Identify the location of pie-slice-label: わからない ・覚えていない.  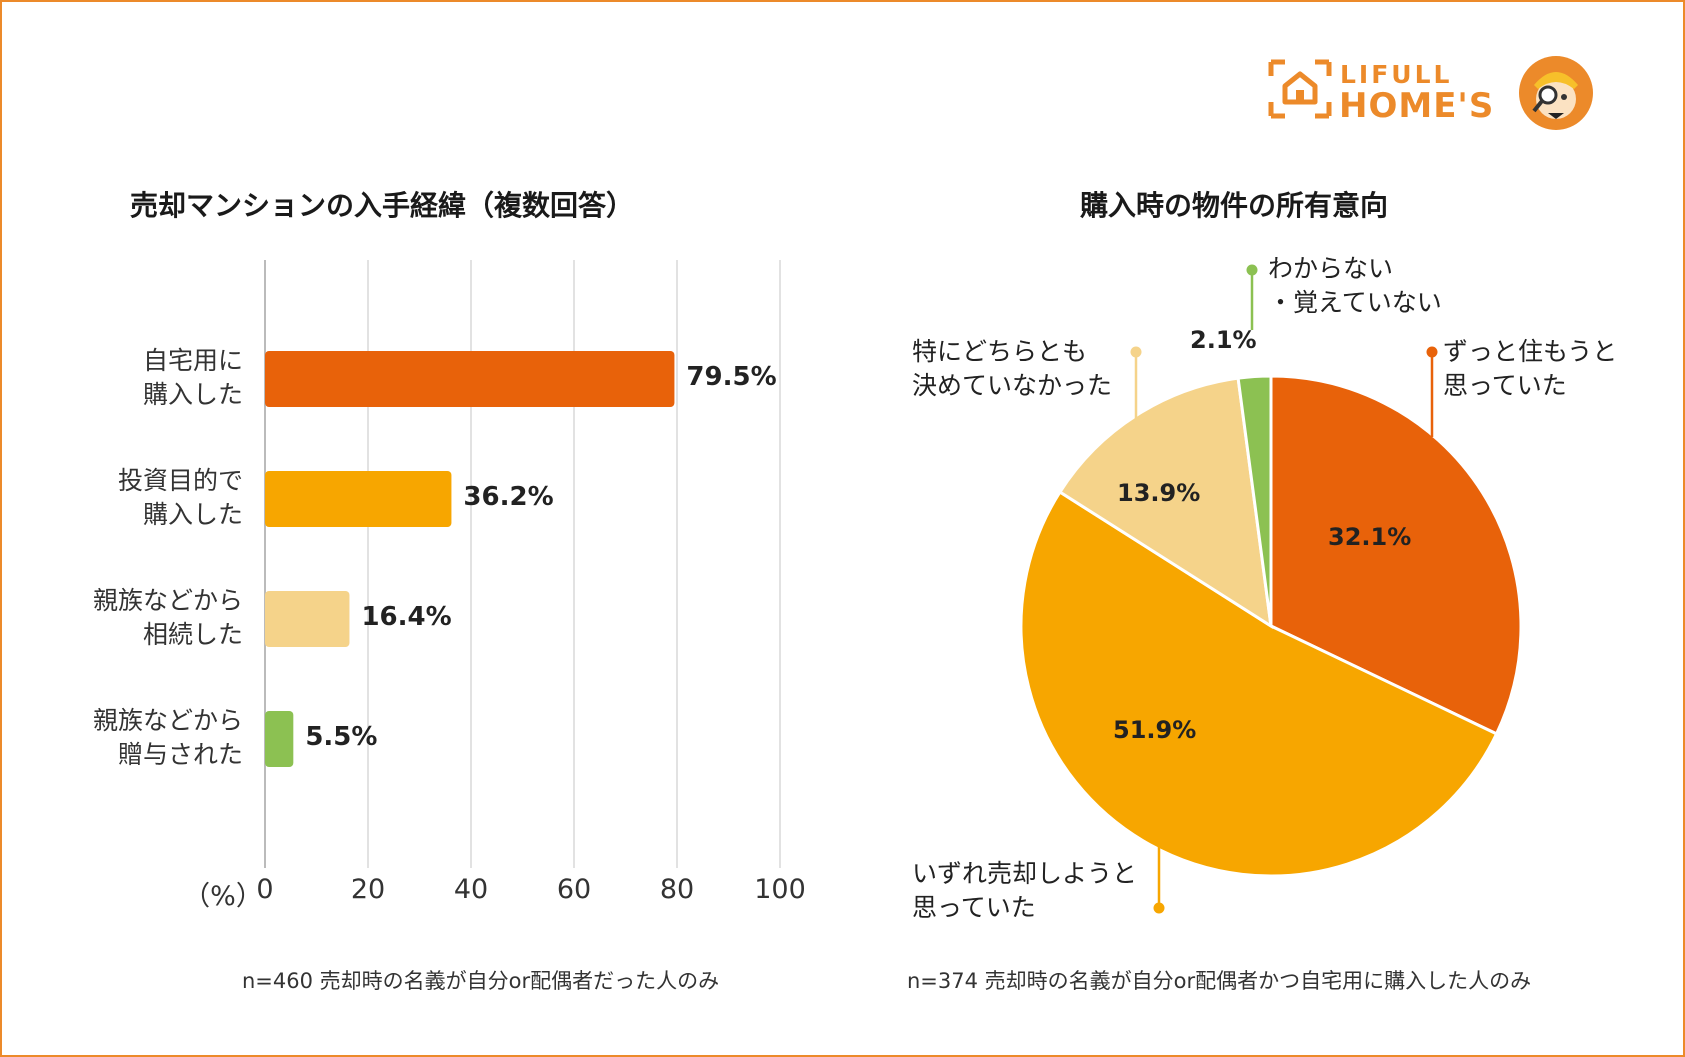
(1355, 285).